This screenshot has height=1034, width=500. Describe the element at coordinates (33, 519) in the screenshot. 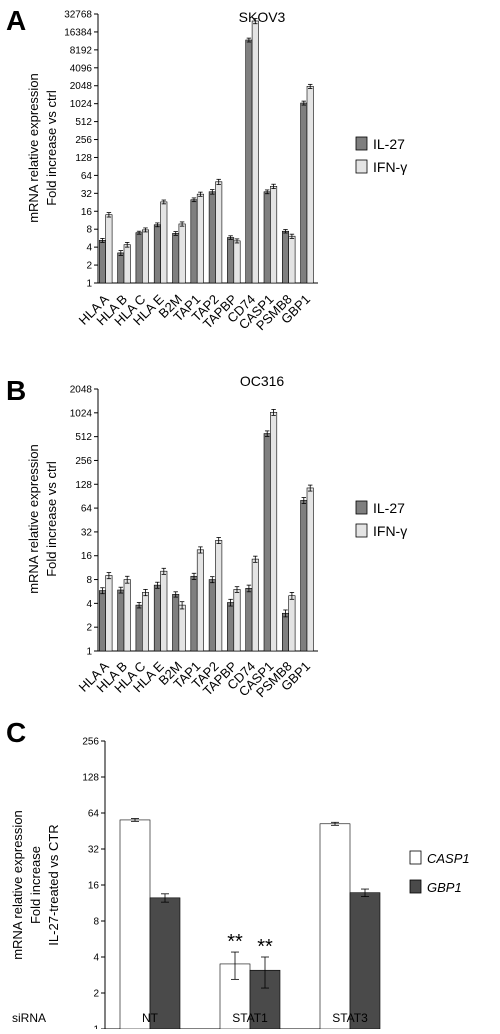

I see `panel-b-ylabel-line: mRNA relative expression` at that location.